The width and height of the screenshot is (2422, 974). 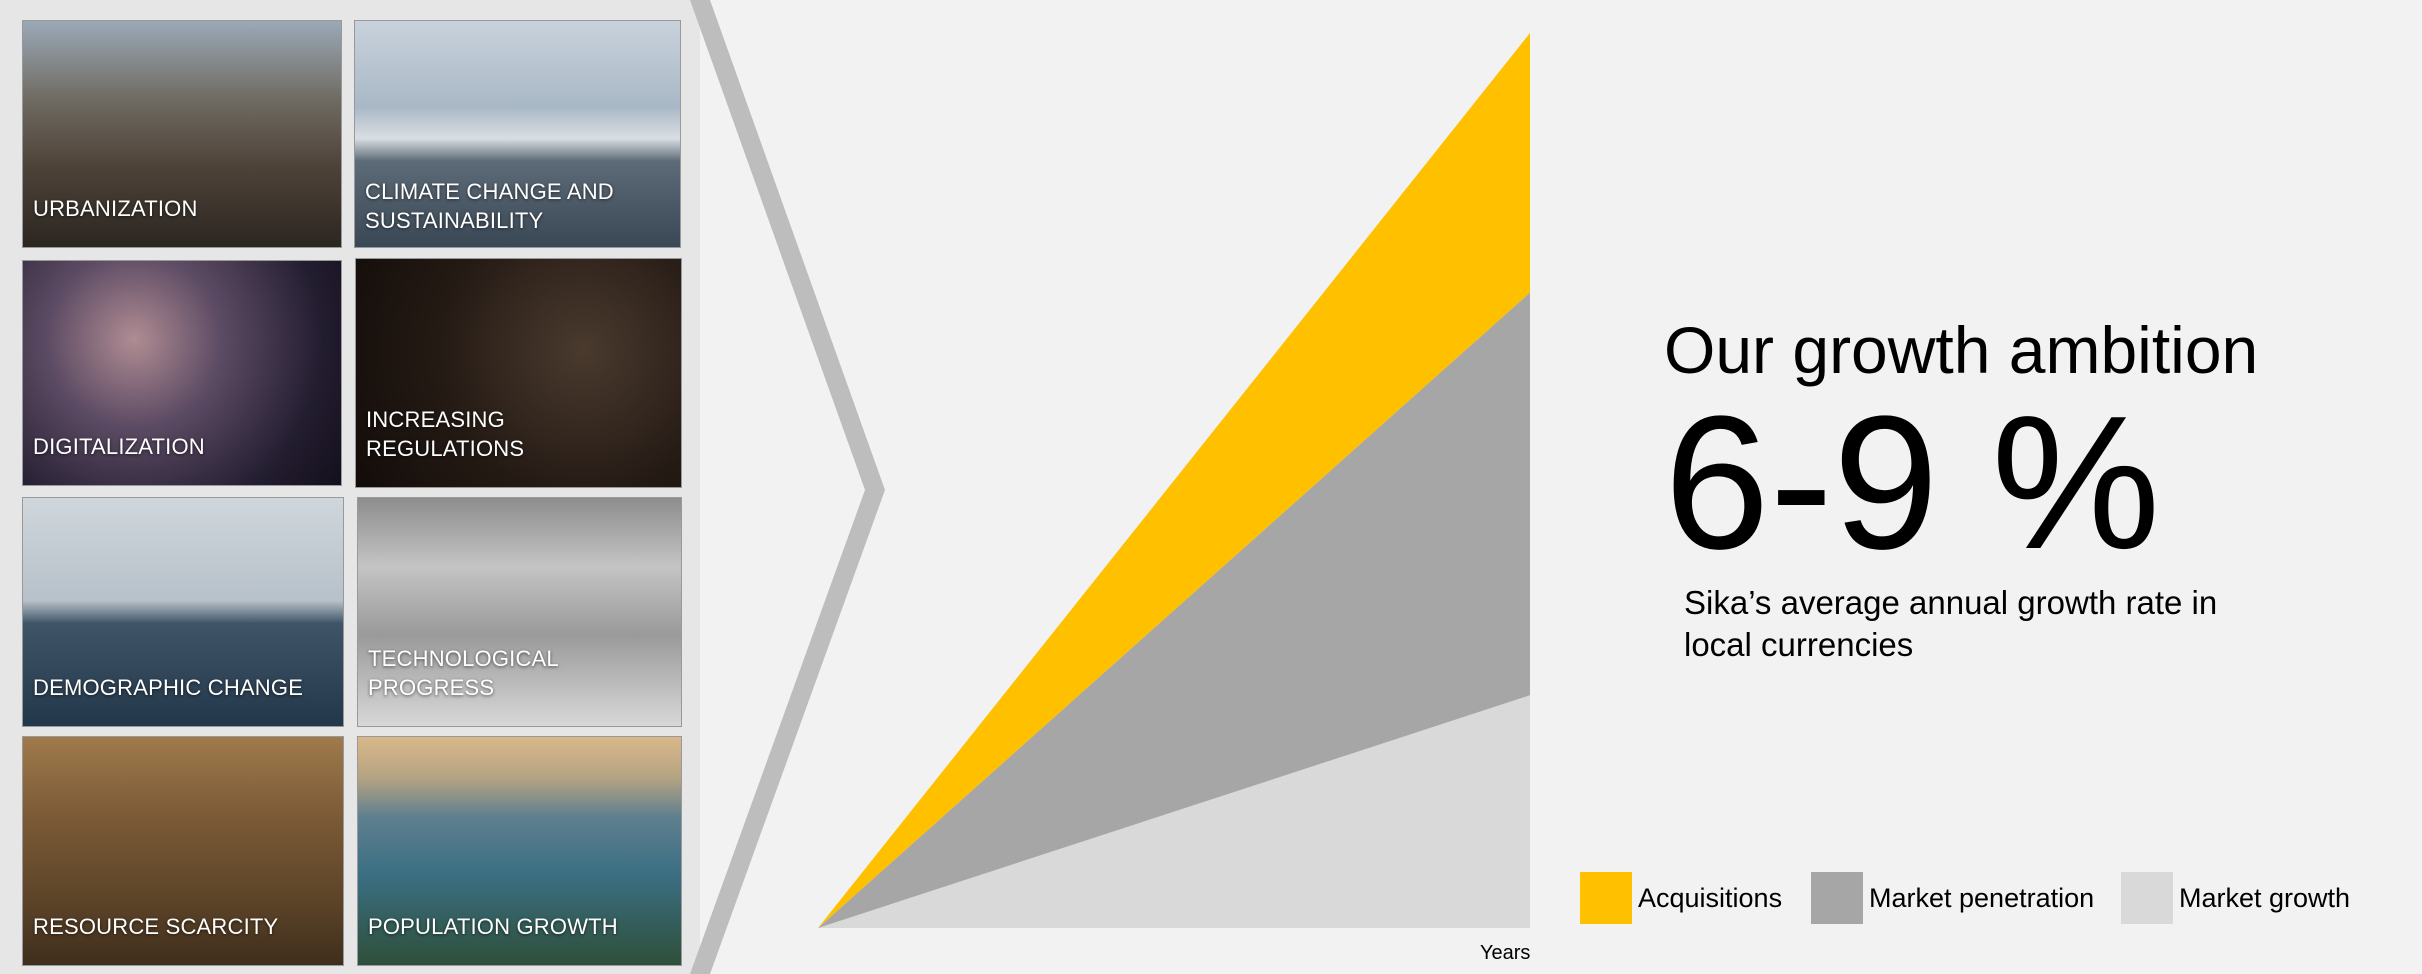 I want to click on desert-image, so click(x=183, y=851).